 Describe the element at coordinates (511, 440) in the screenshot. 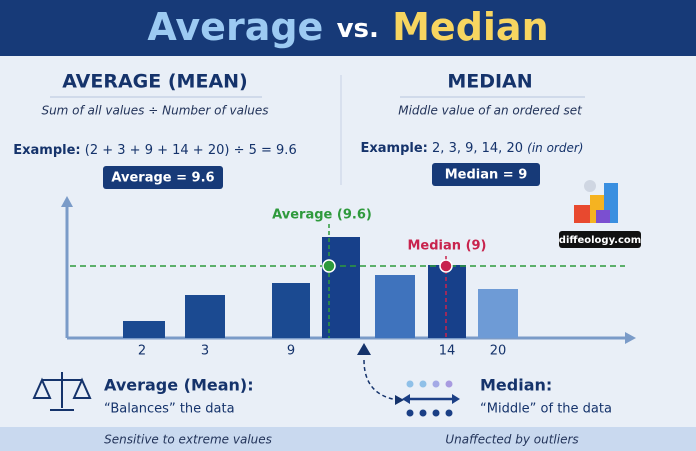

I see `median-note: Unaffected by outliers` at that location.